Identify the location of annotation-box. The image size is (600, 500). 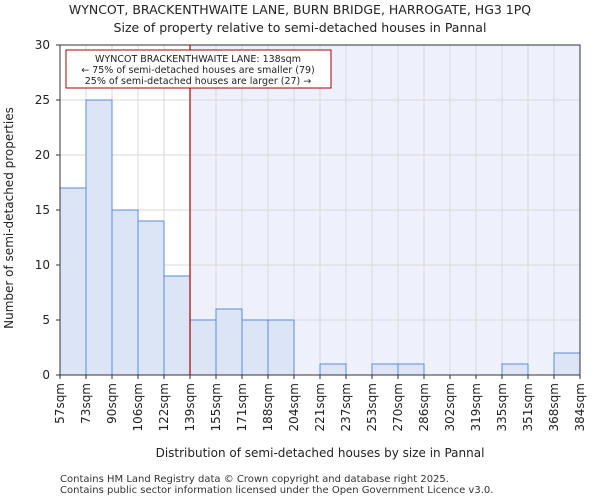
(198, 69).